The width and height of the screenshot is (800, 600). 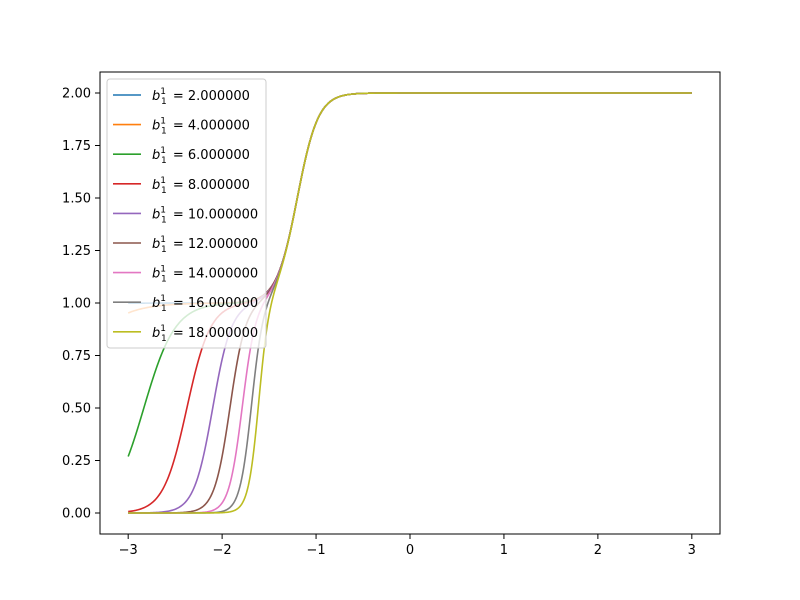 I want to click on legend-label-1: b1 1 = 4.000000, so click(x=201, y=127).